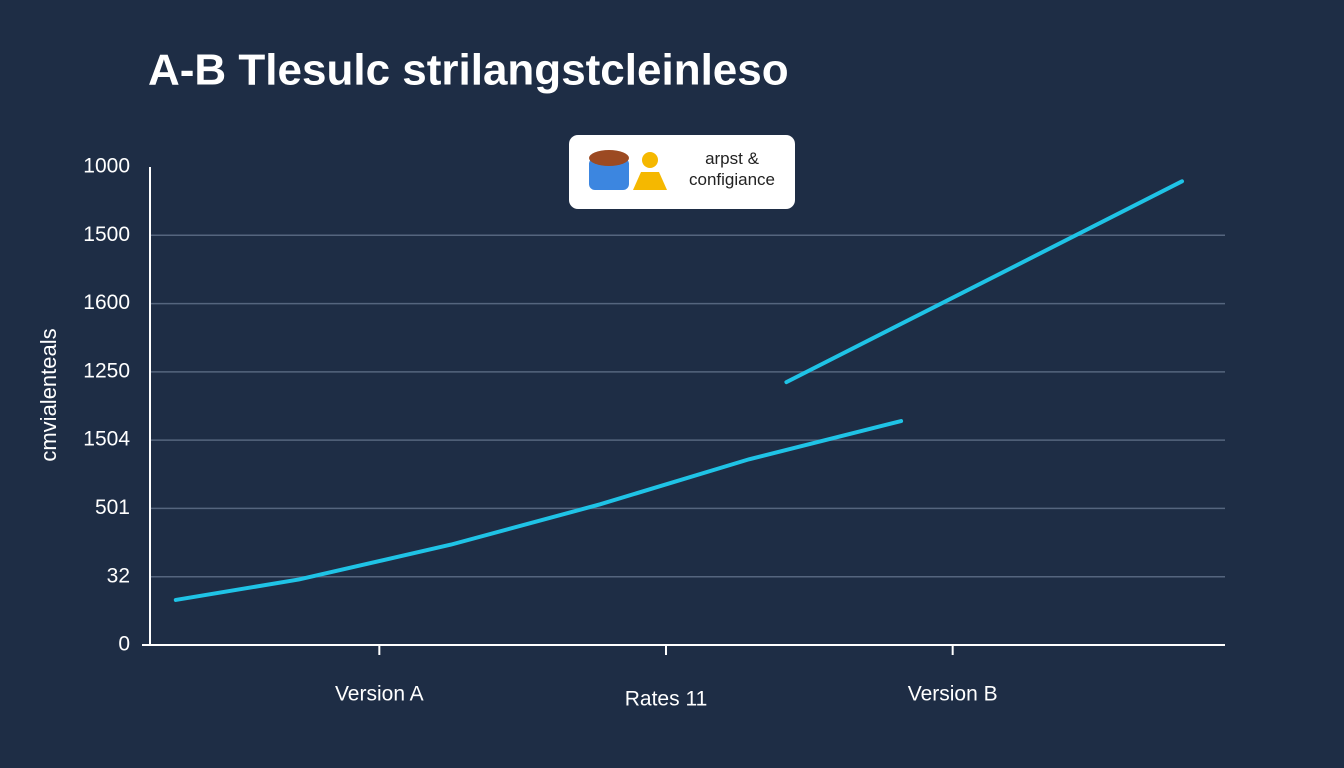 Image resolution: width=1344 pixels, height=768 pixels. I want to click on y-tick-label: 1250, so click(106, 370).